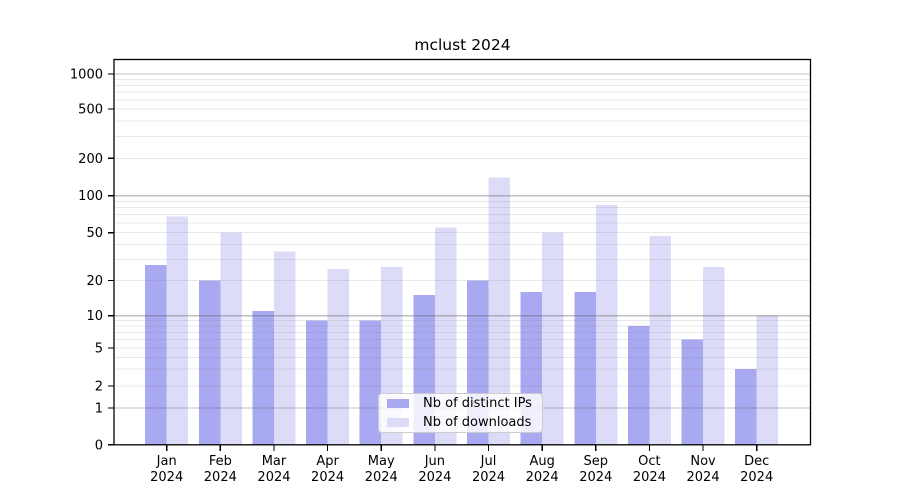  I want to click on bar-downloads-jul, so click(499, 311).